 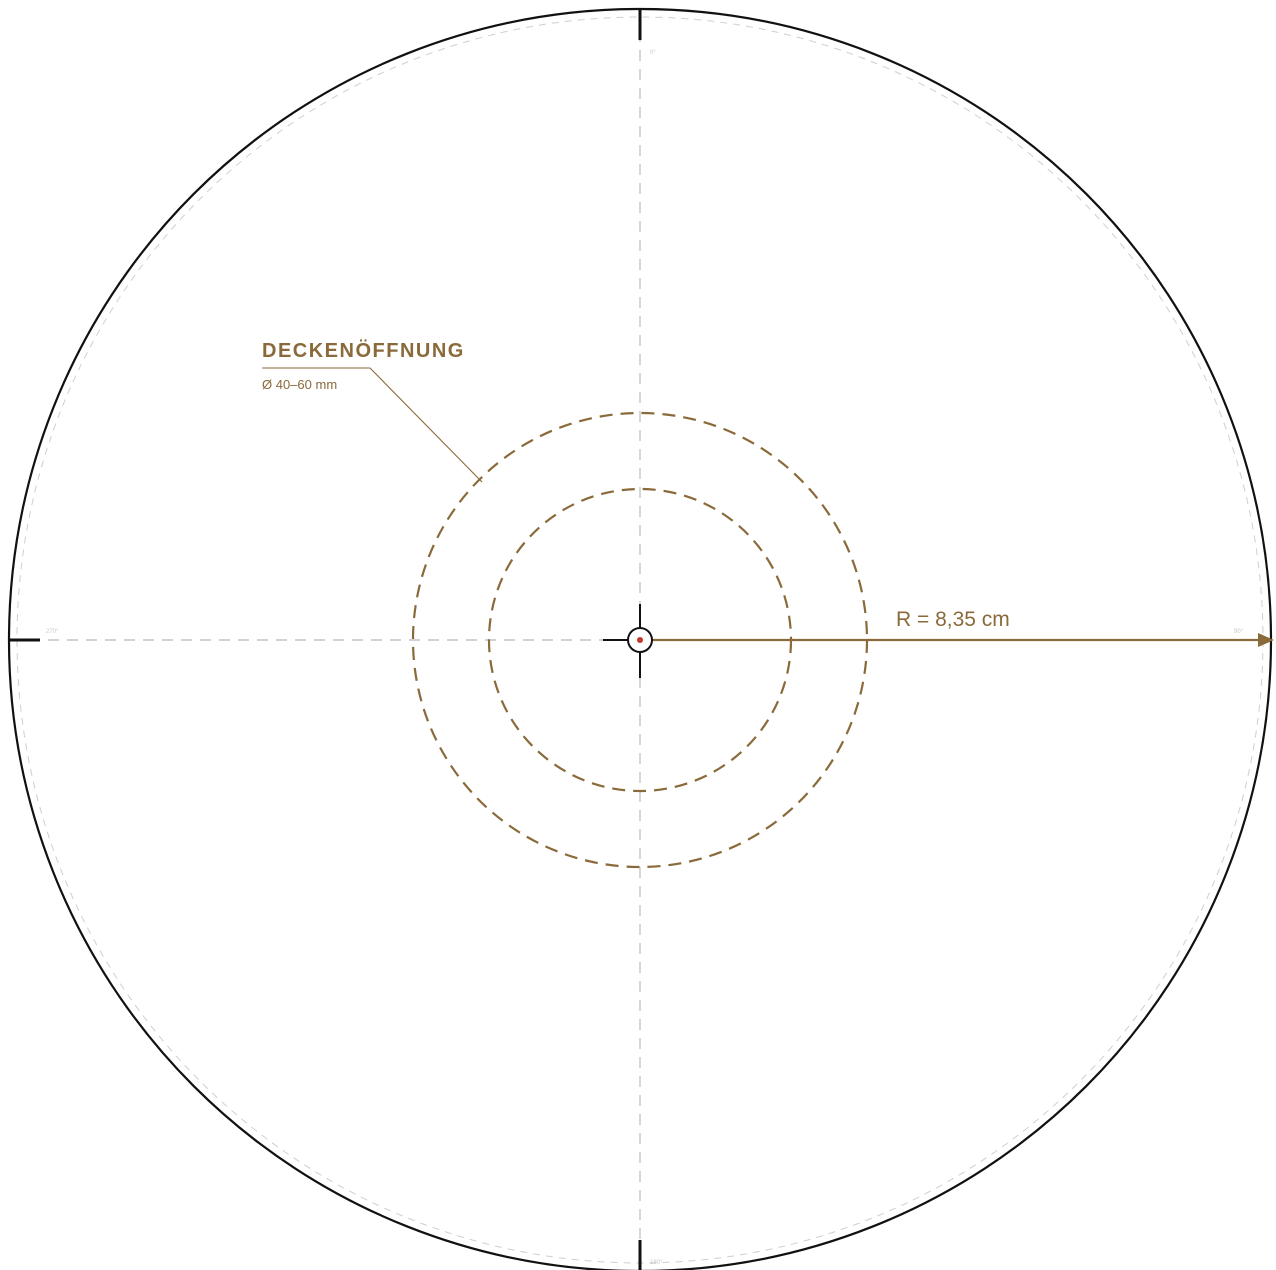 What do you see at coordinates (653, 53) in the screenshot?
I see `angle-label-top: 0°` at bounding box center [653, 53].